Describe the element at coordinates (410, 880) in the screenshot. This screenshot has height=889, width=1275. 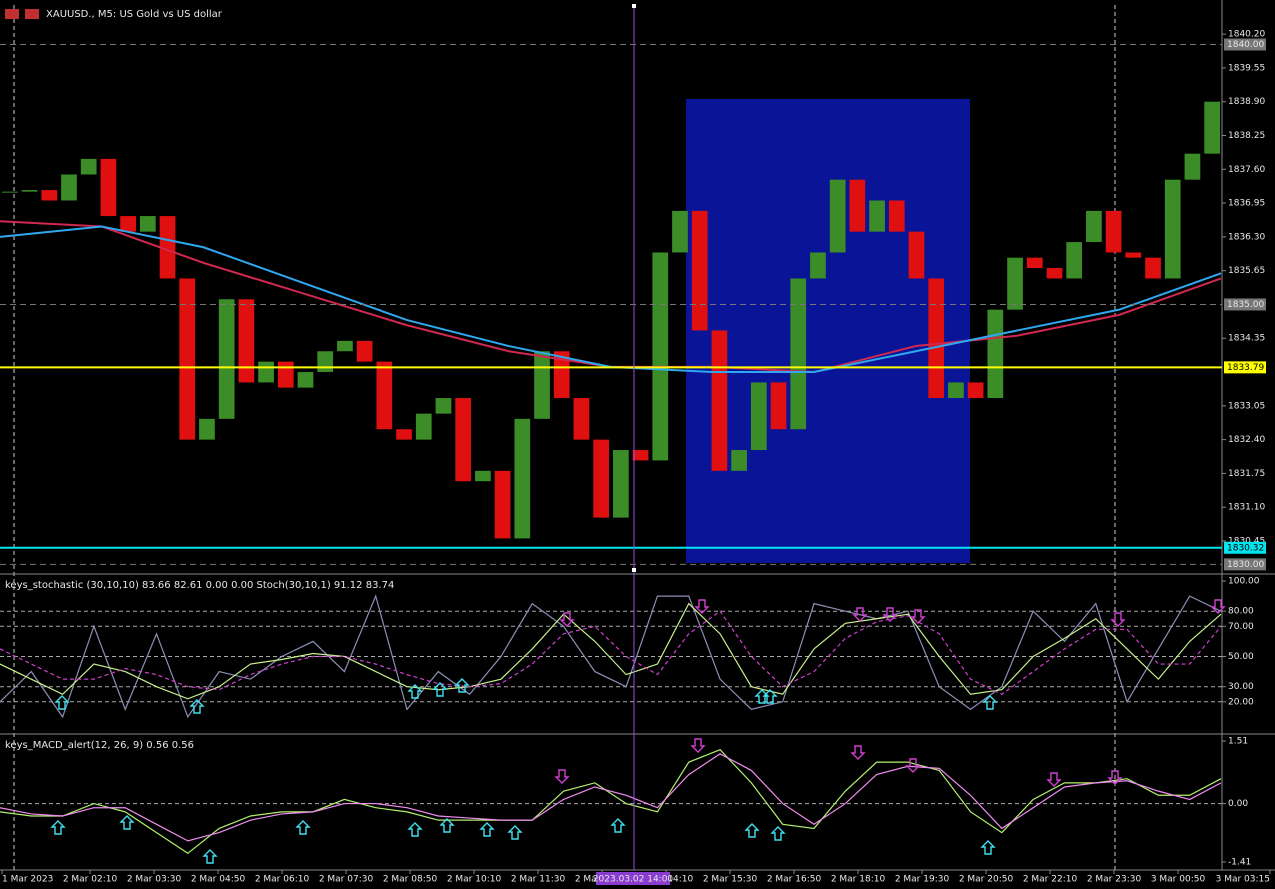
I see `x-tick-label: 2 Mar 08:50` at that location.